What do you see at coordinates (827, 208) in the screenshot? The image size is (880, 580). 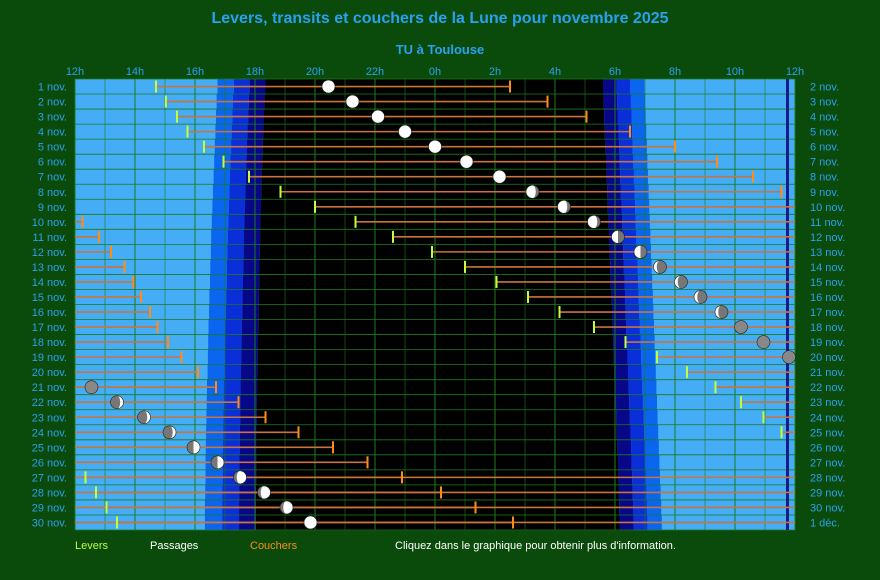 I see `row-label-right: 10 nov.` at bounding box center [827, 208].